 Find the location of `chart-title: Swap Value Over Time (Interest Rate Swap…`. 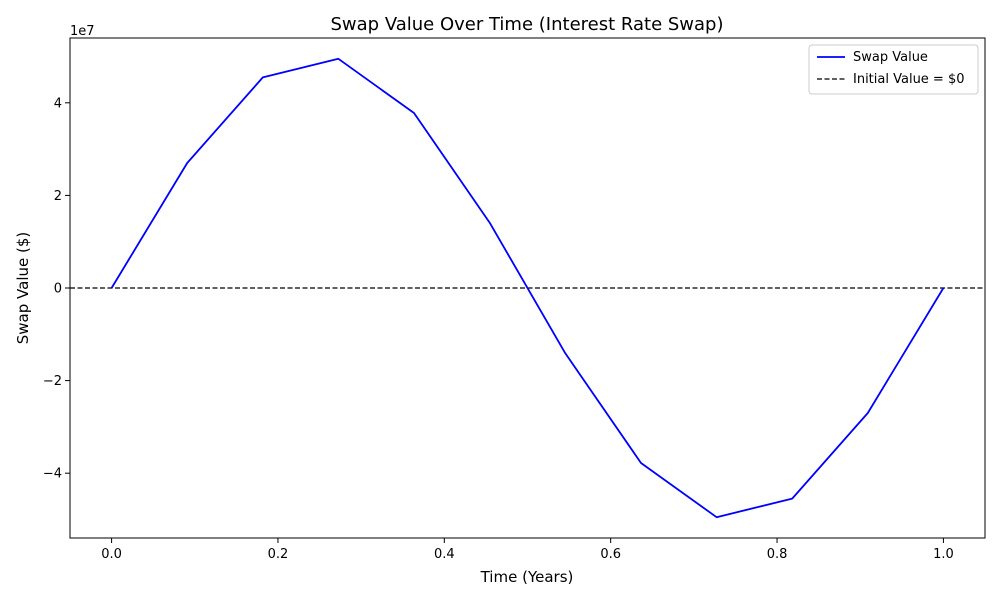

chart-title: Swap Value Over Time (Interest Rate Swap… is located at coordinates (527, 24).